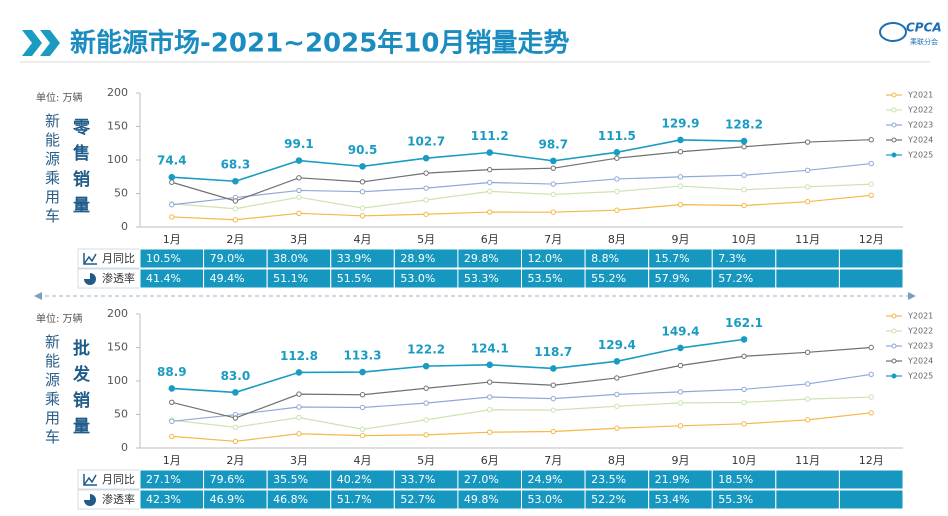 The image size is (948, 516). Describe the element at coordinates (545, 479) in the screenshot. I see `cell-value: 24.9%` at that location.